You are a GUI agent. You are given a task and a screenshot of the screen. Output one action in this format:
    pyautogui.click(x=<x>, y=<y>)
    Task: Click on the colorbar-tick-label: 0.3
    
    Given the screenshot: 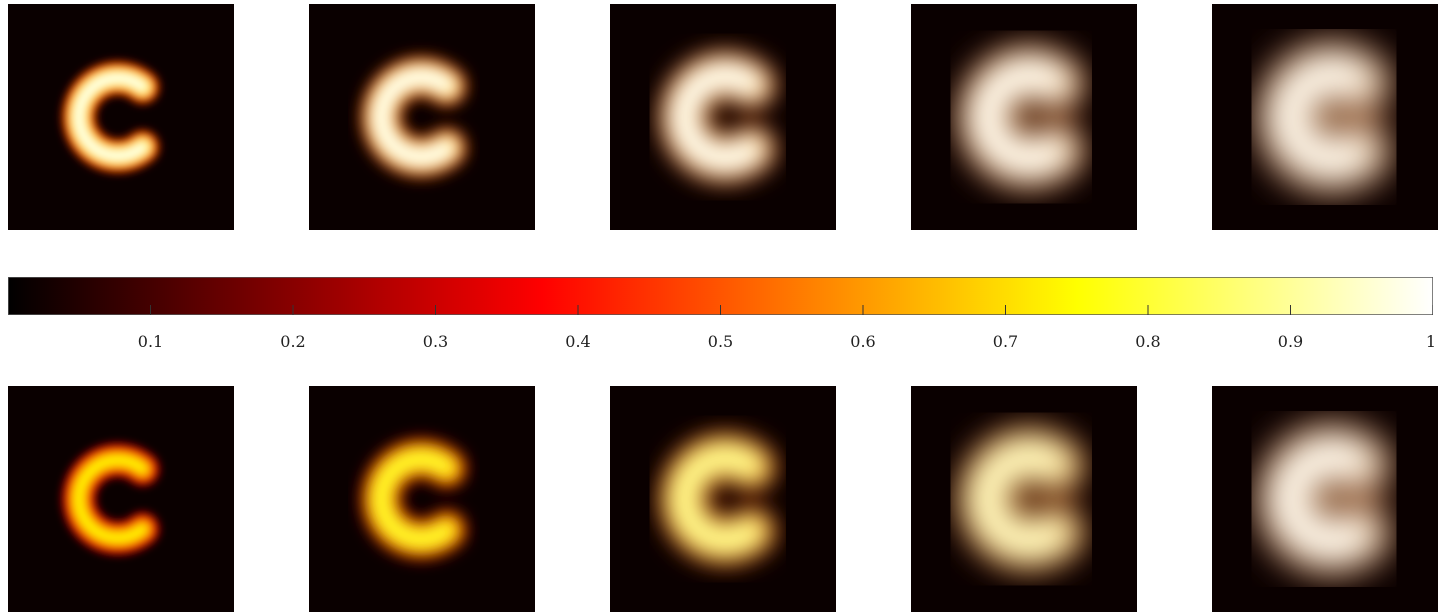 What is the action you would take?
    pyautogui.click(x=435, y=341)
    